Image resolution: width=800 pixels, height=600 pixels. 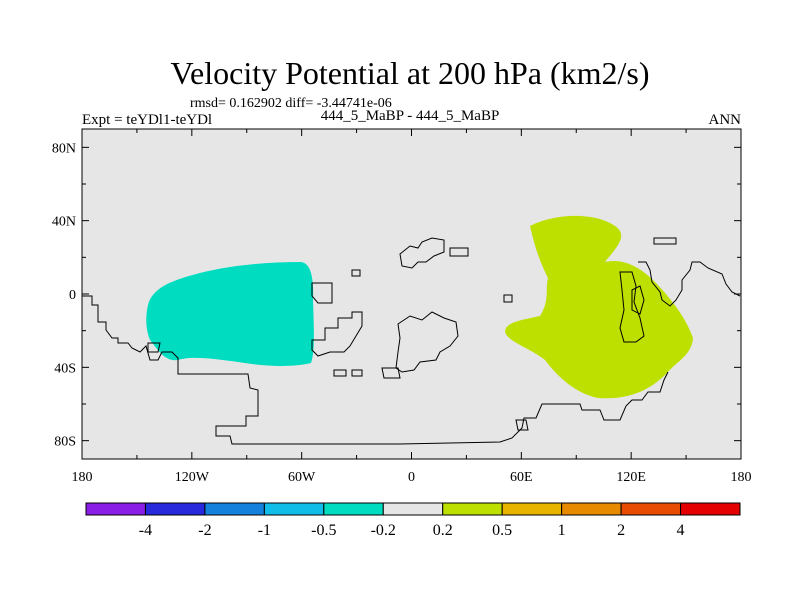 What do you see at coordinates (409, 73) in the screenshot?
I see `chart-title: Velocity Potential at 200 hPa (km2/s)` at bounding box center [409, 73].